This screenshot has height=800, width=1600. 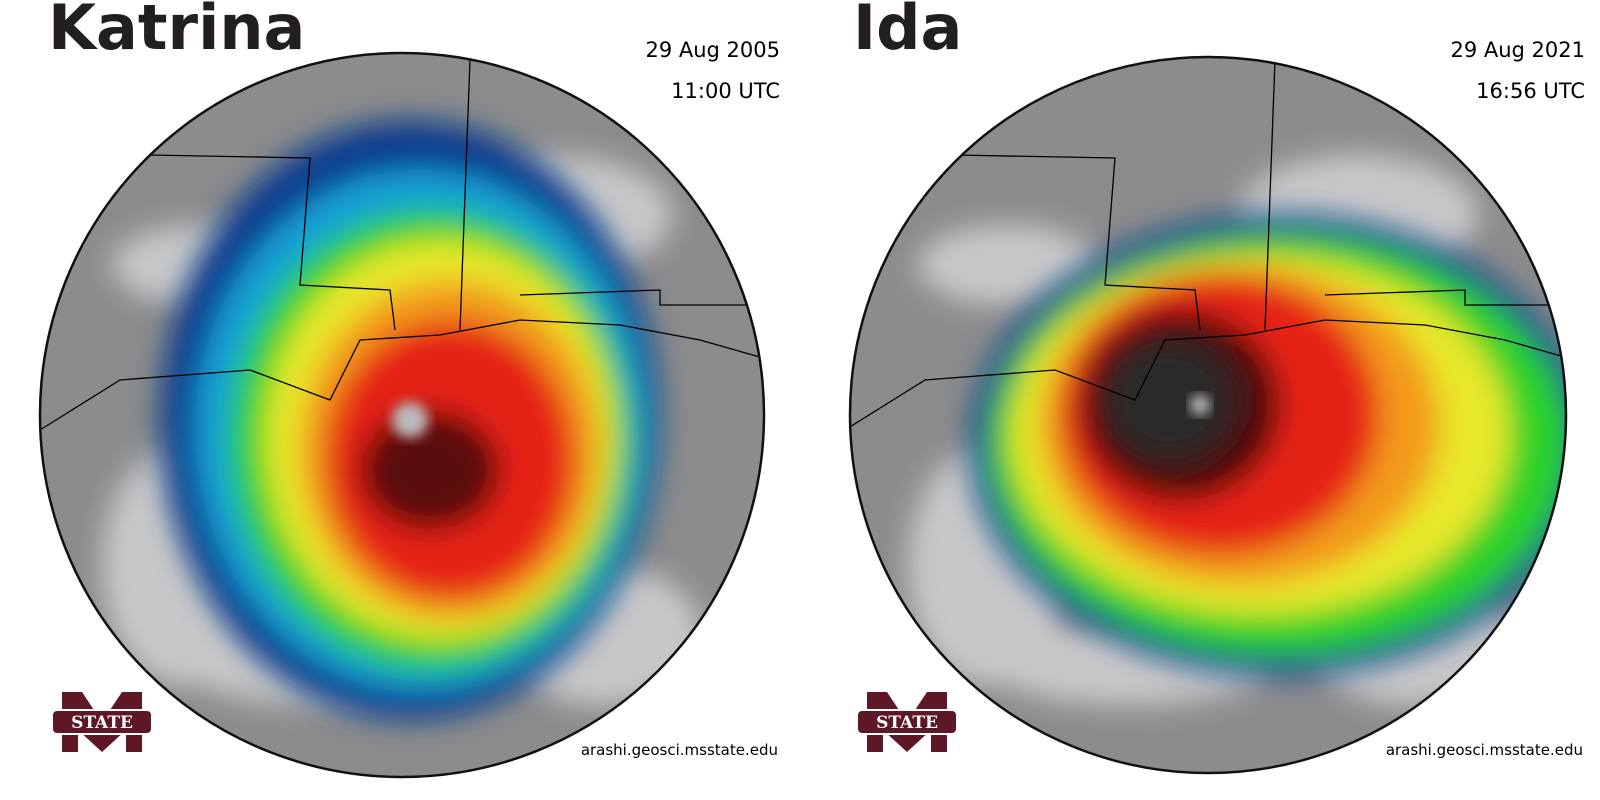 I want to click on time: 11:00 UTC, so click(x=725, y=91).